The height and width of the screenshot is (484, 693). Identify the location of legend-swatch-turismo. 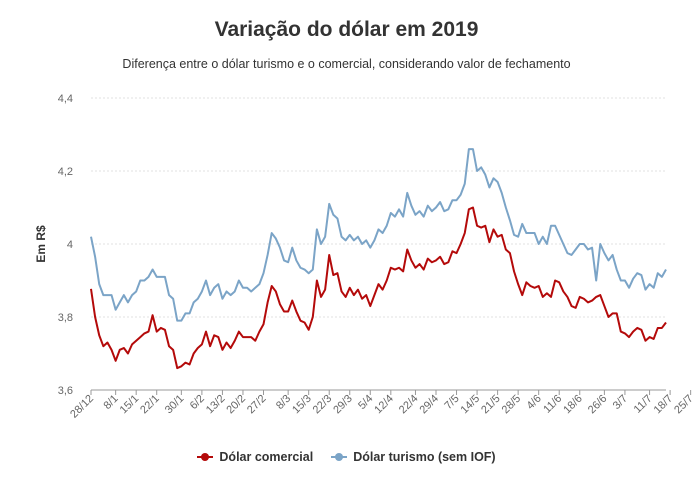
(339, 457).